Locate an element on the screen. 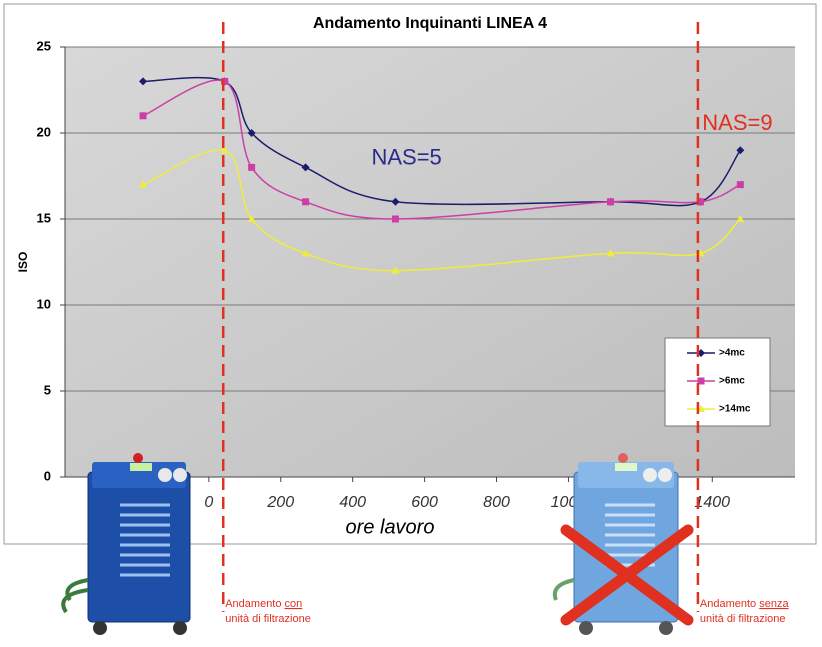 The image size is (822, 647). y-axis-label: ISO is located at coordinates (23, 262).